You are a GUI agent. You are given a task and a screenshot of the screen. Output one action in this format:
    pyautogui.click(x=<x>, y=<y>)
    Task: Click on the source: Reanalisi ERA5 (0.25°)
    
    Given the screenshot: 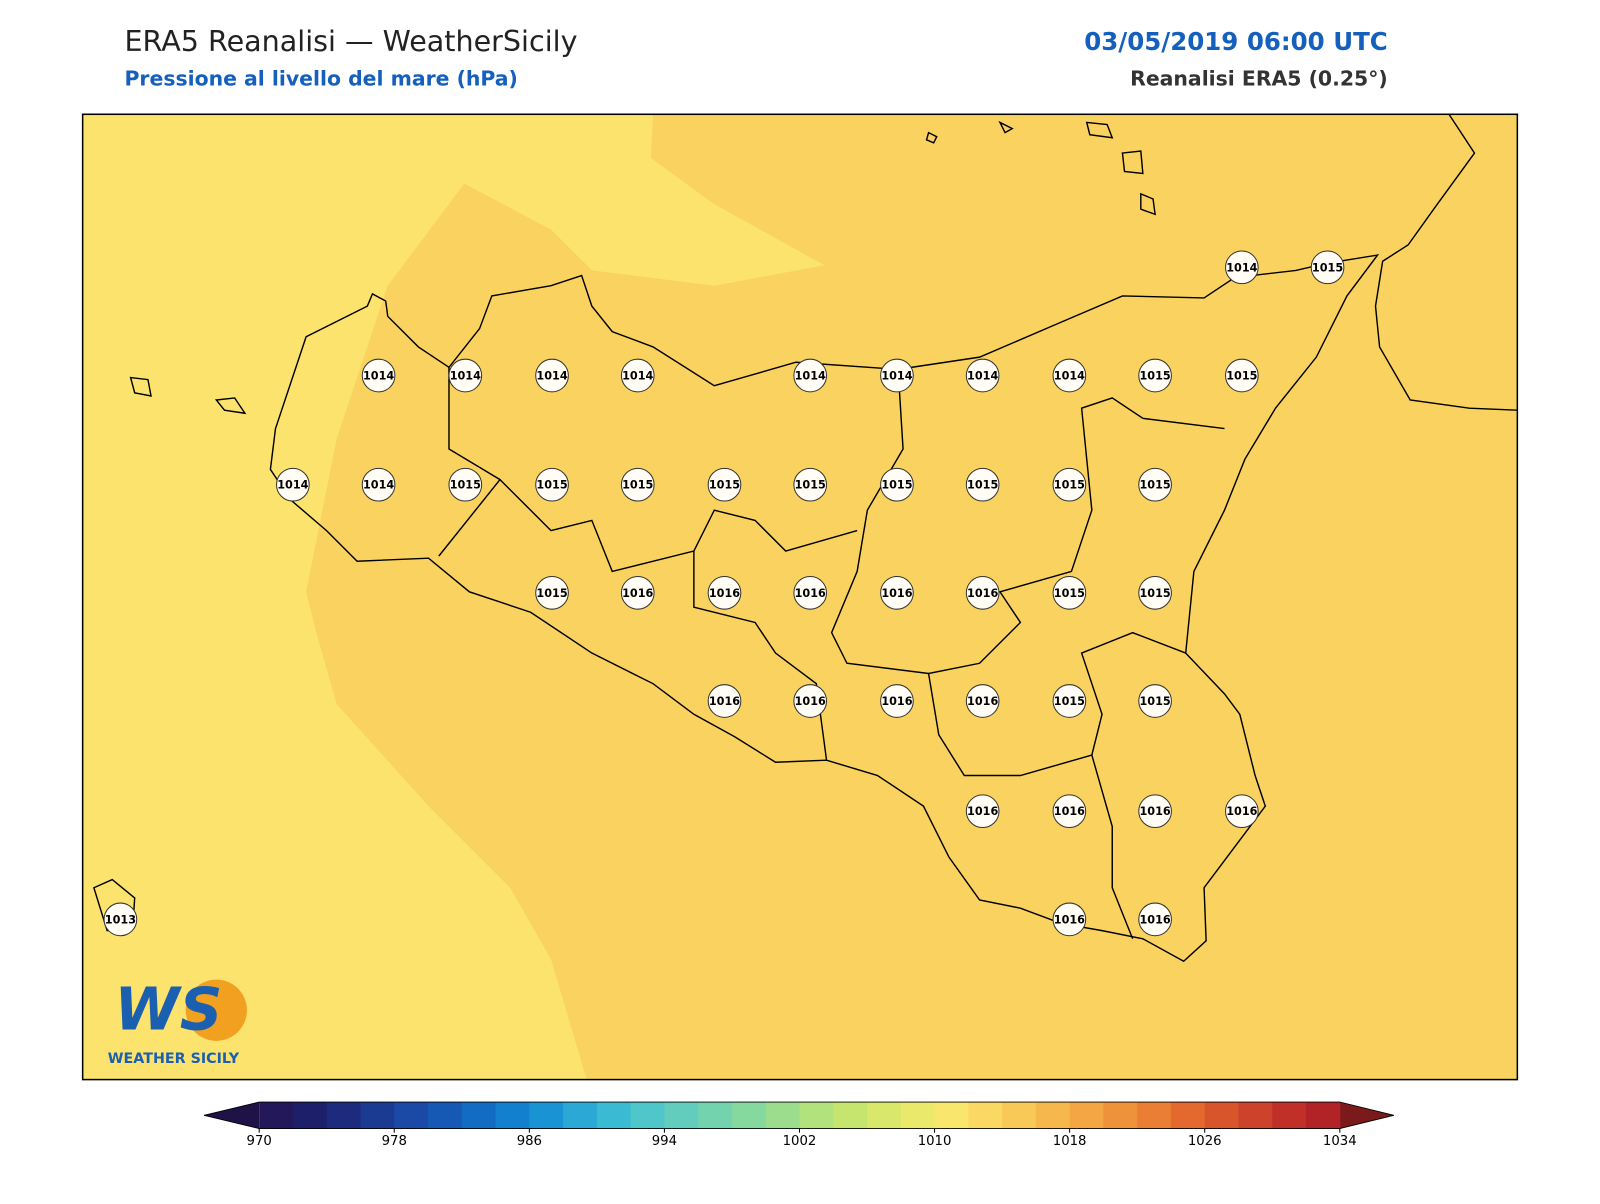 What is the action you would take?
    pyautogui.click(x=1259, y=79)
    